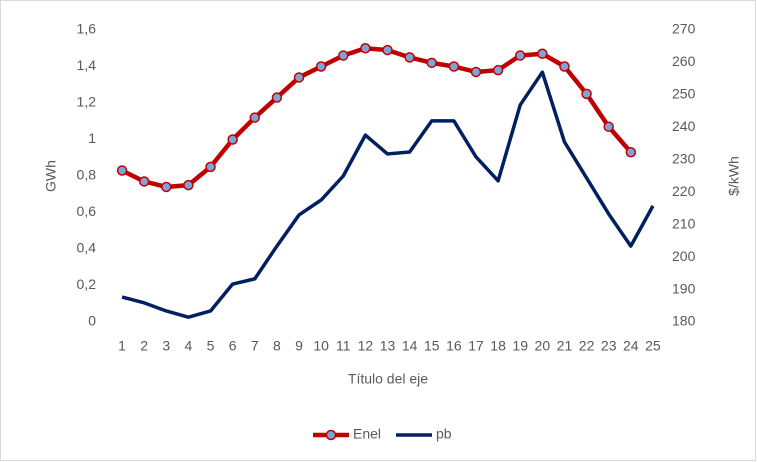 This screenshot has height=462, width=757. I want to click on y2-tick-label: 190, so click(684, 288).